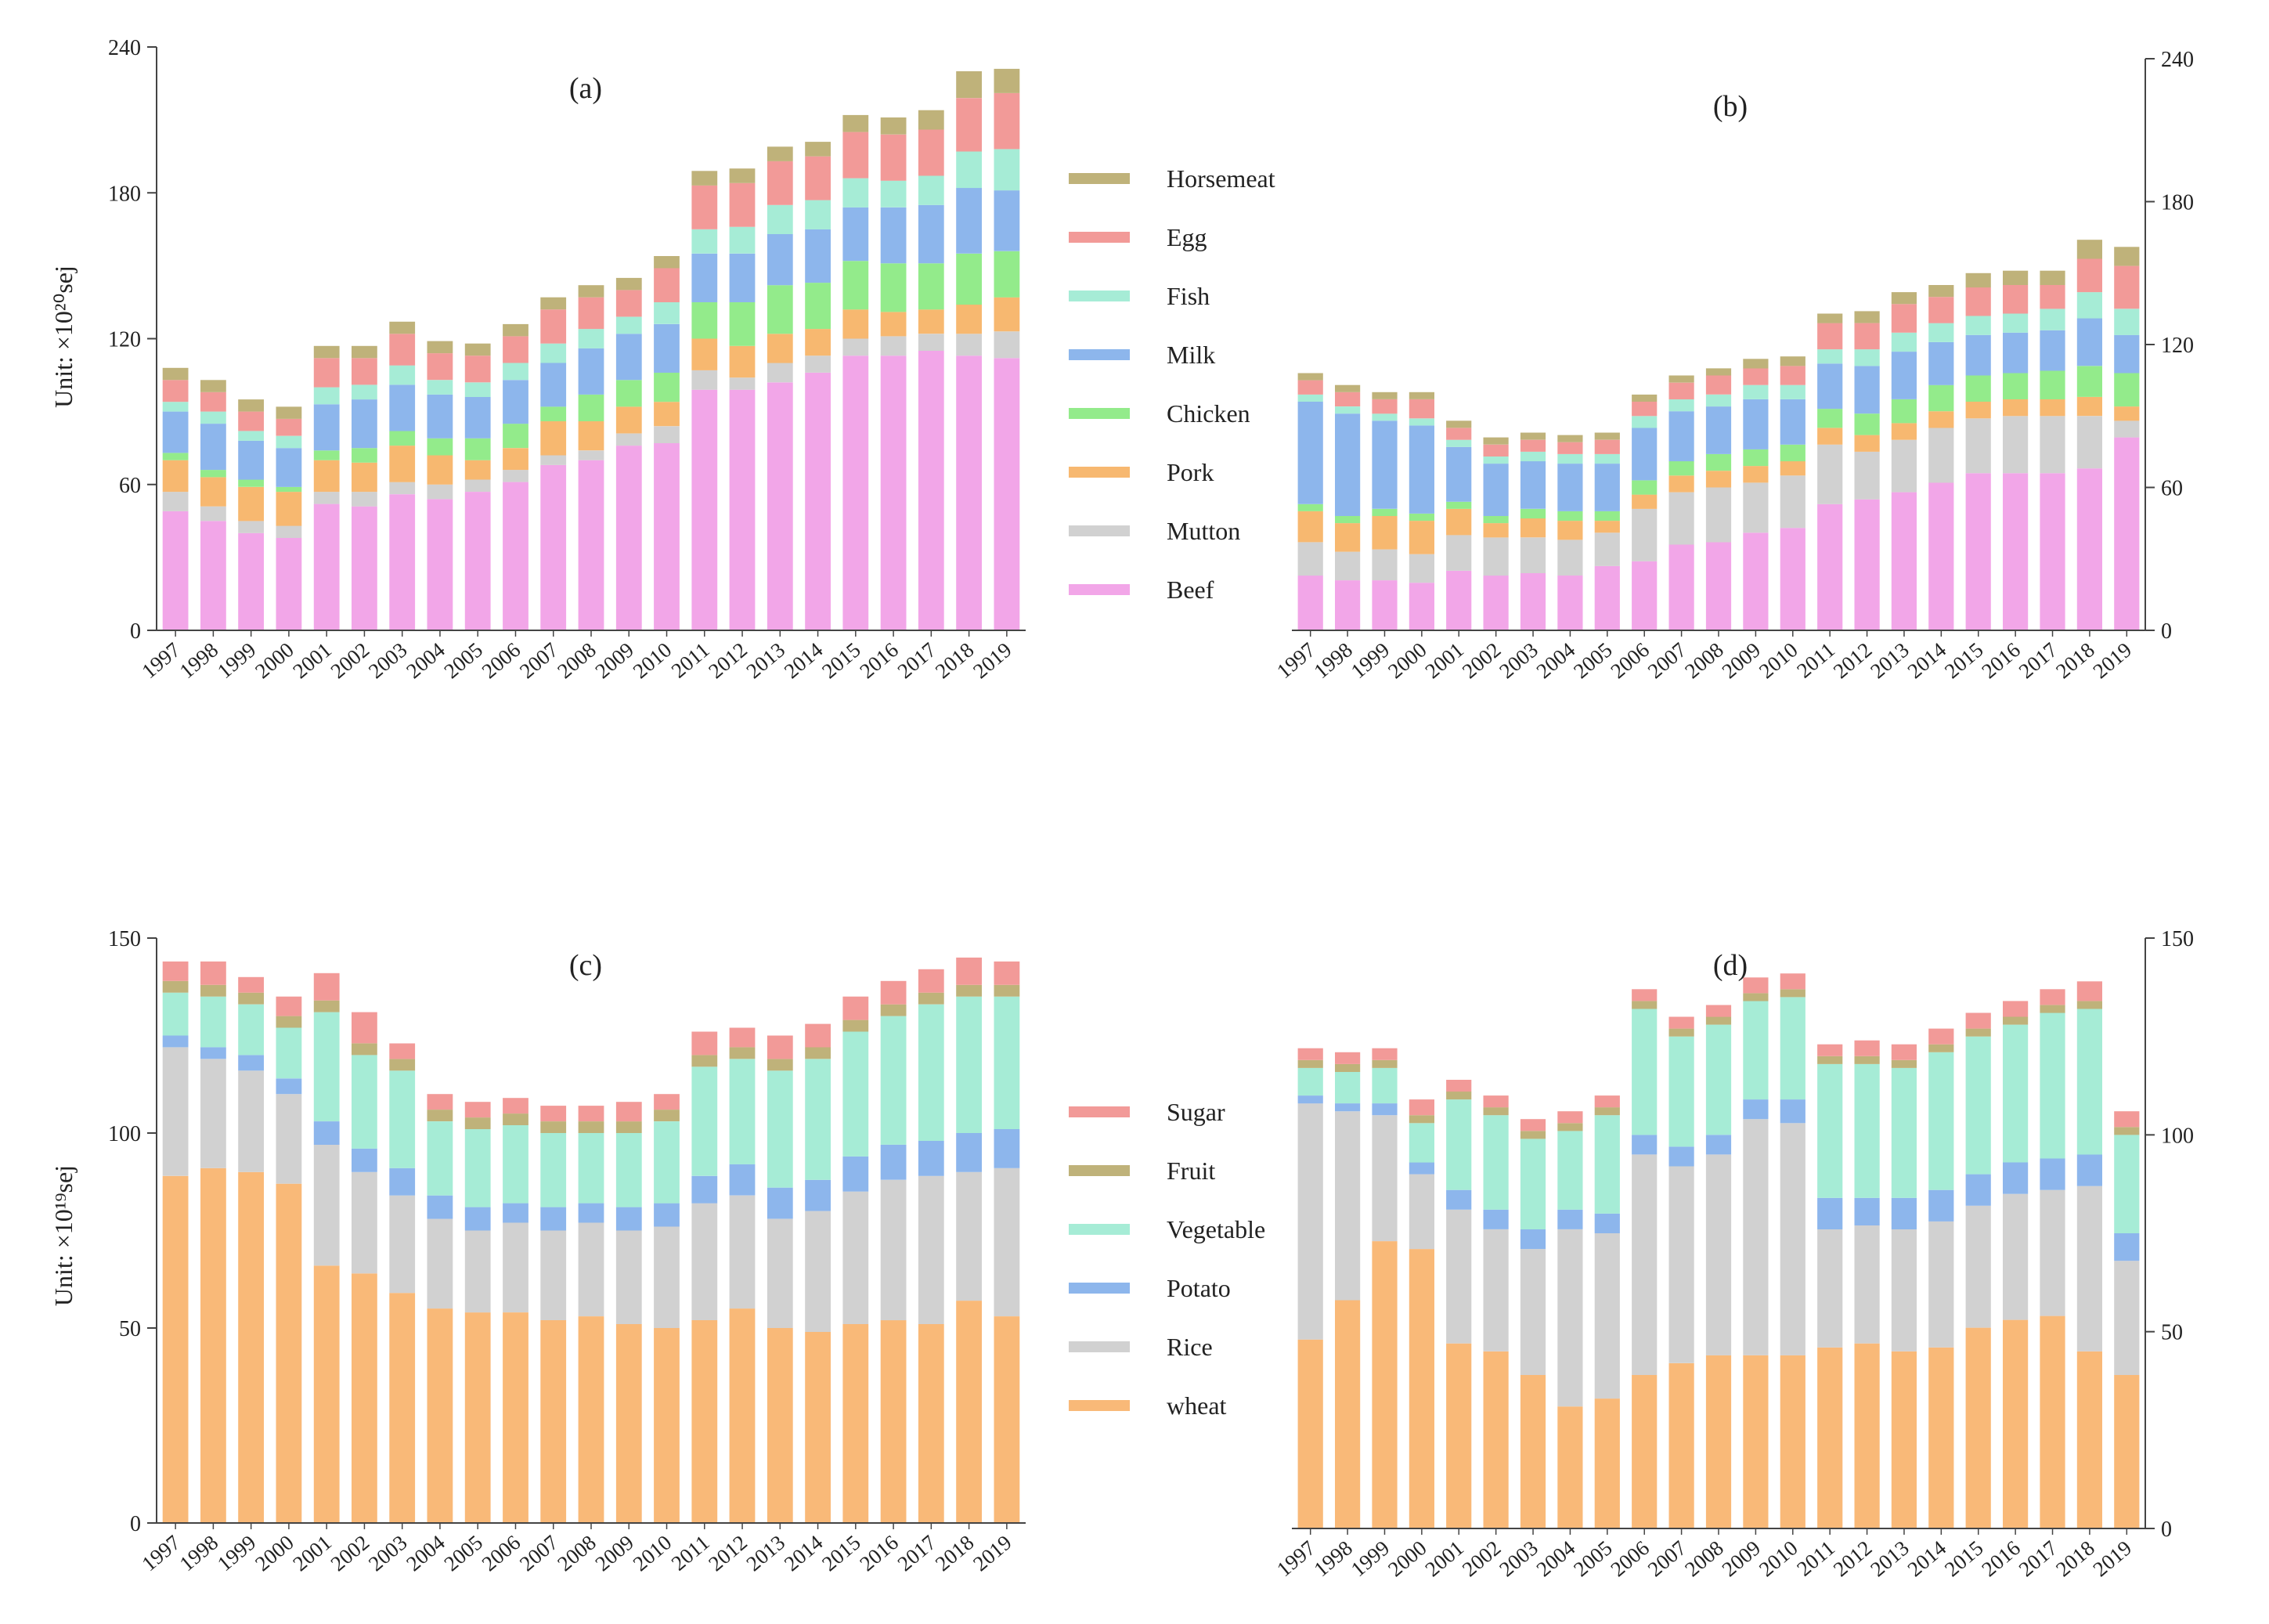 Image resolution: width=2269 pixels, height=1624 pixels. Describe the element at coordinates (213, 417) in the screenshot. I see `bar-segment-fish-1998` at that location.